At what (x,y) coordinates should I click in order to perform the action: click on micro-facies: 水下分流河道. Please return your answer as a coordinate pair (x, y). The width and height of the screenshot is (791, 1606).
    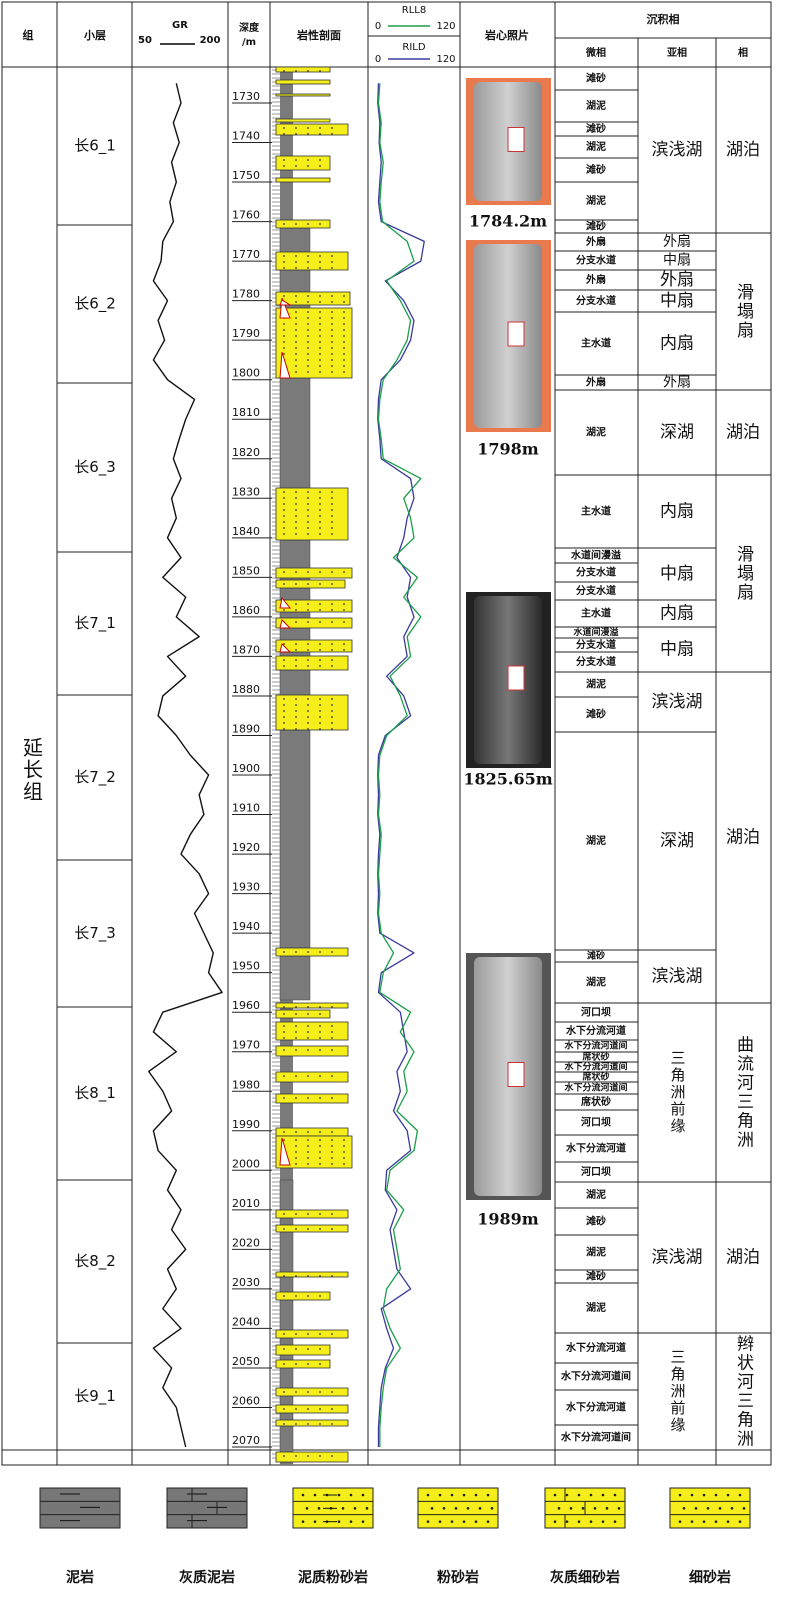
    Looking at the image, I should click on (595, 1148).